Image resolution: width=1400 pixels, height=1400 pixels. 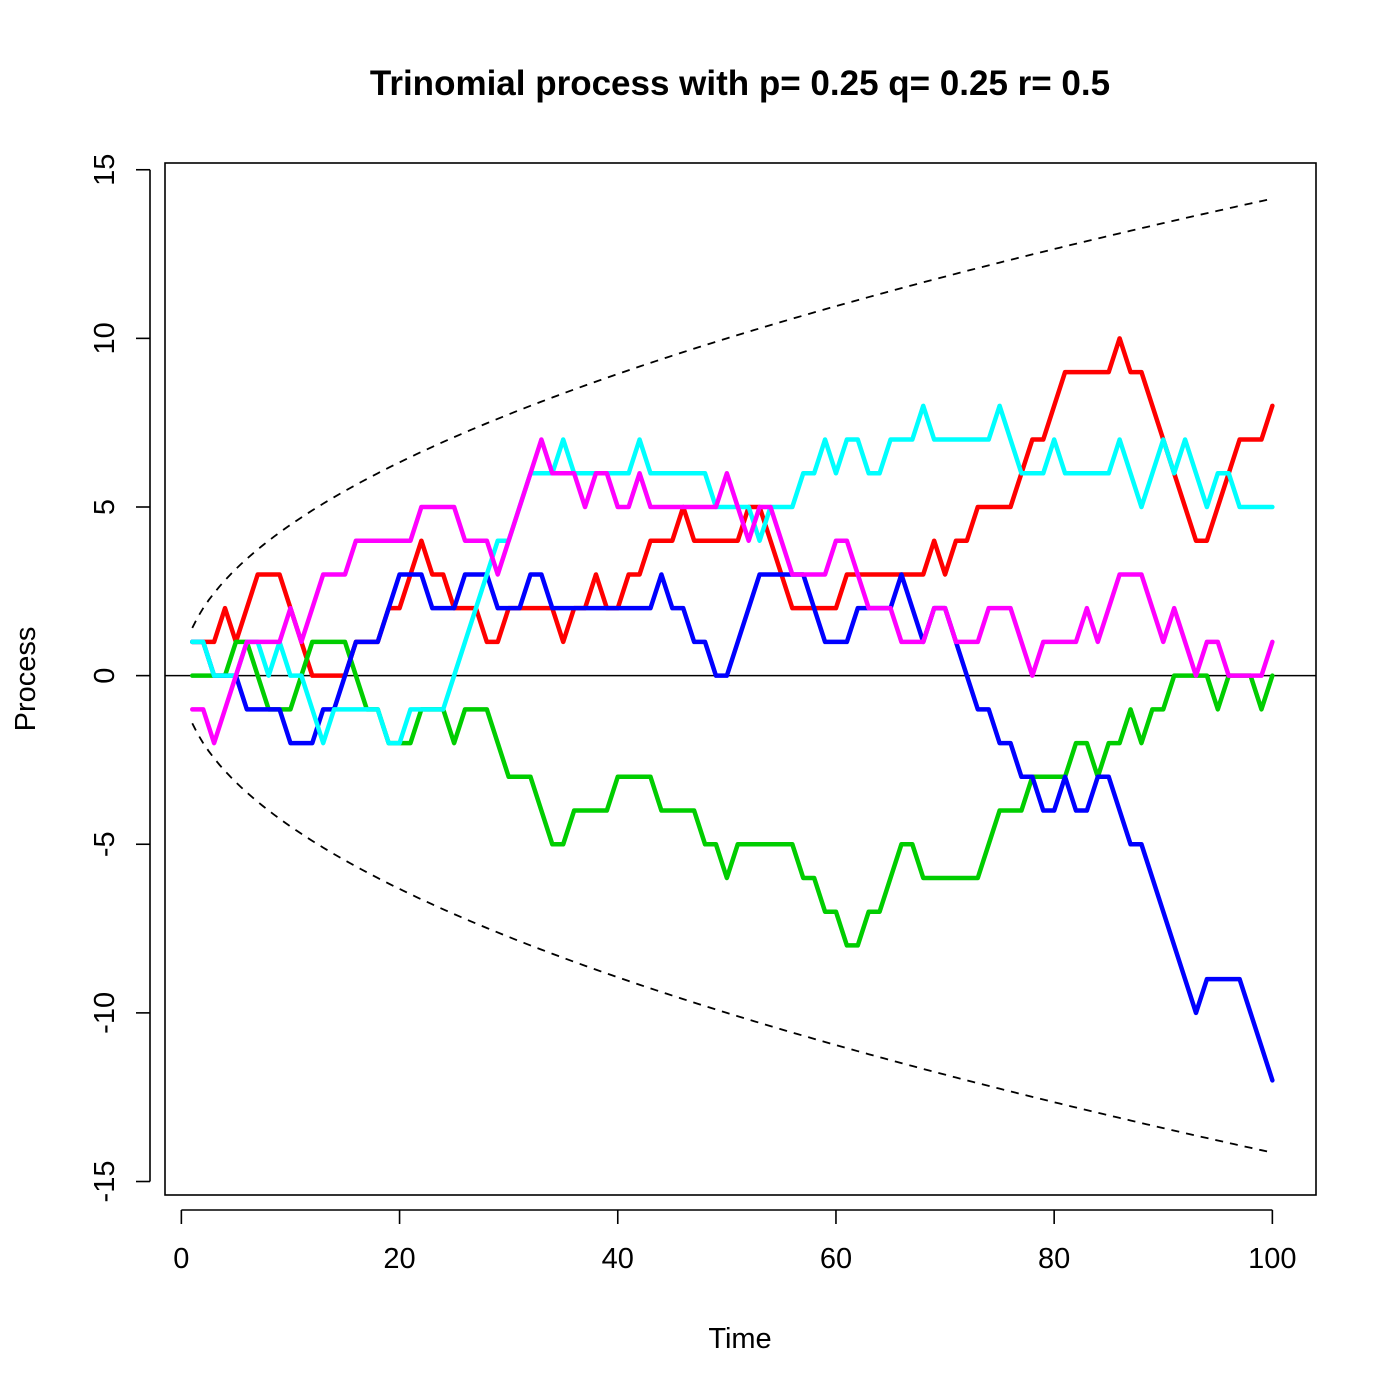 What do you see at coordinates (1272, 1259) in the screenshot?
I see `x-tick-label: 100` at bounding box center [1272, 1259].